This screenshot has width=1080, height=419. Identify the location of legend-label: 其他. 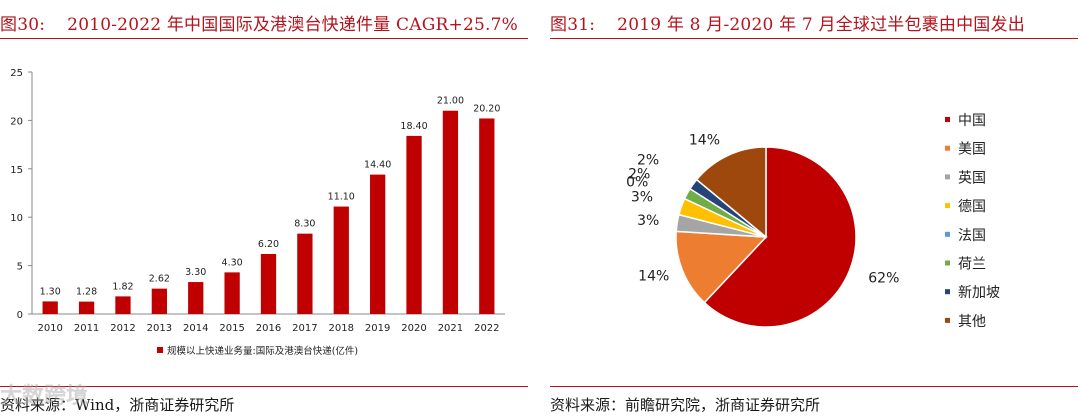
(972, 322).